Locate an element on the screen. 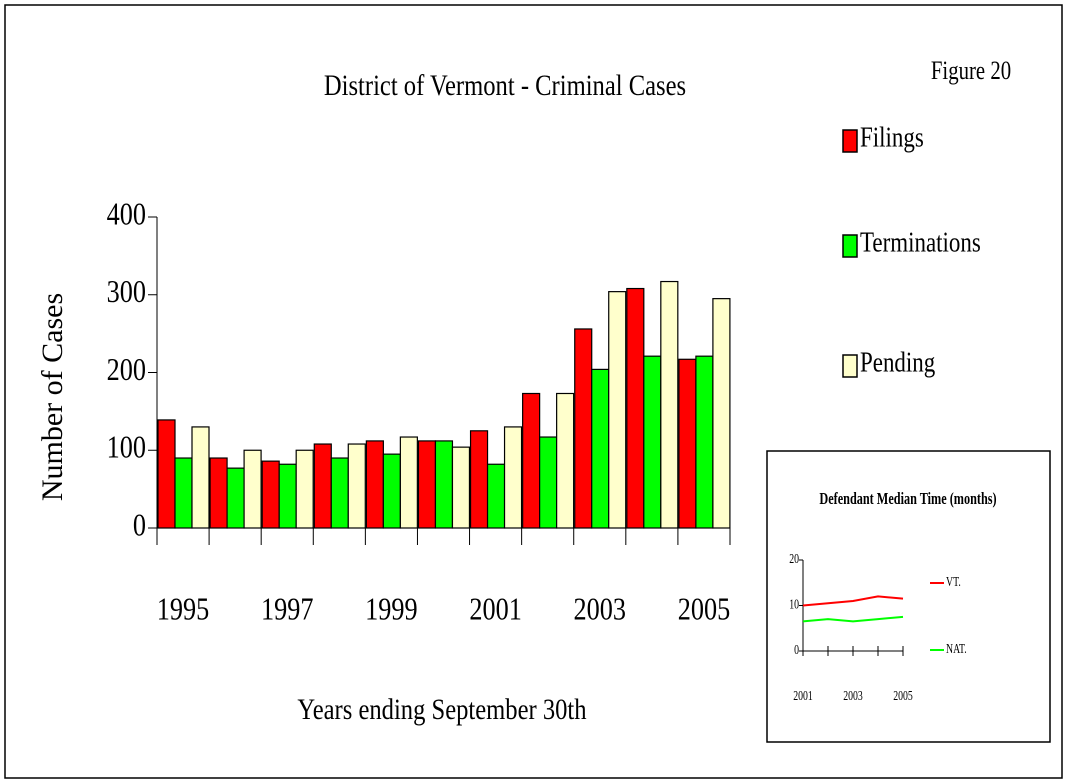 This screenshot has height=784, width=1069. x-axis-label: Years ending September 30th is located at coordinates (441, 709).